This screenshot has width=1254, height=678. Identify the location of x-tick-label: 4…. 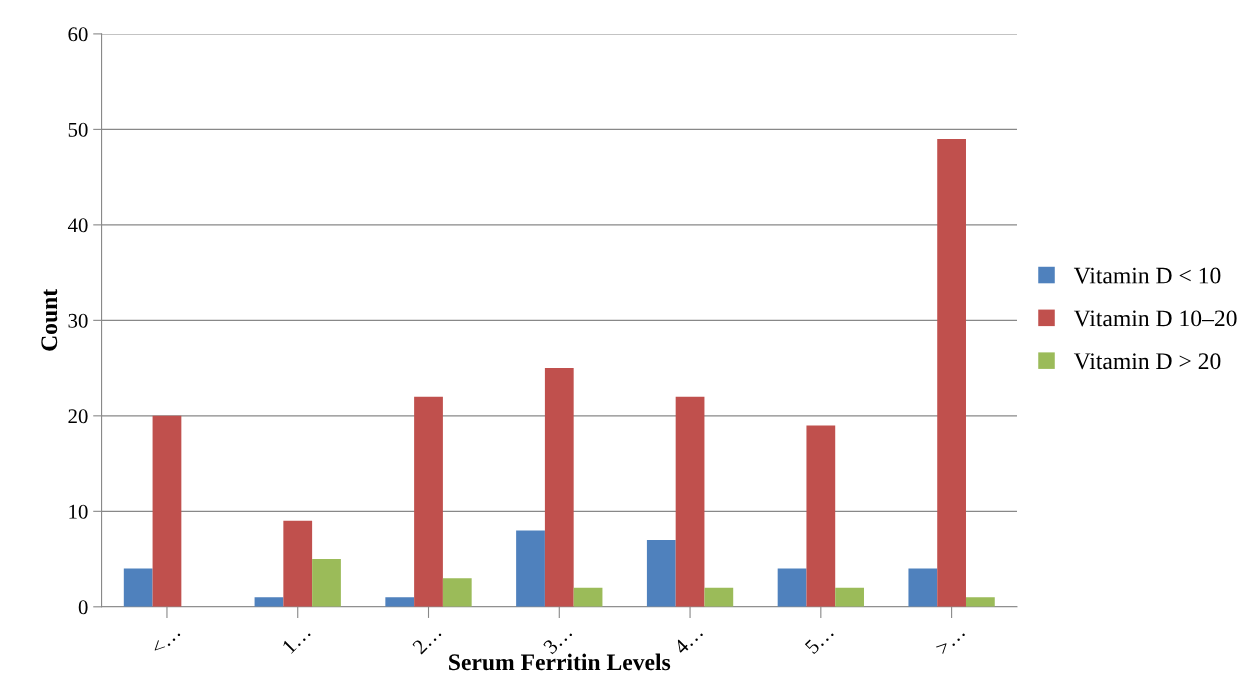
(688, 640).